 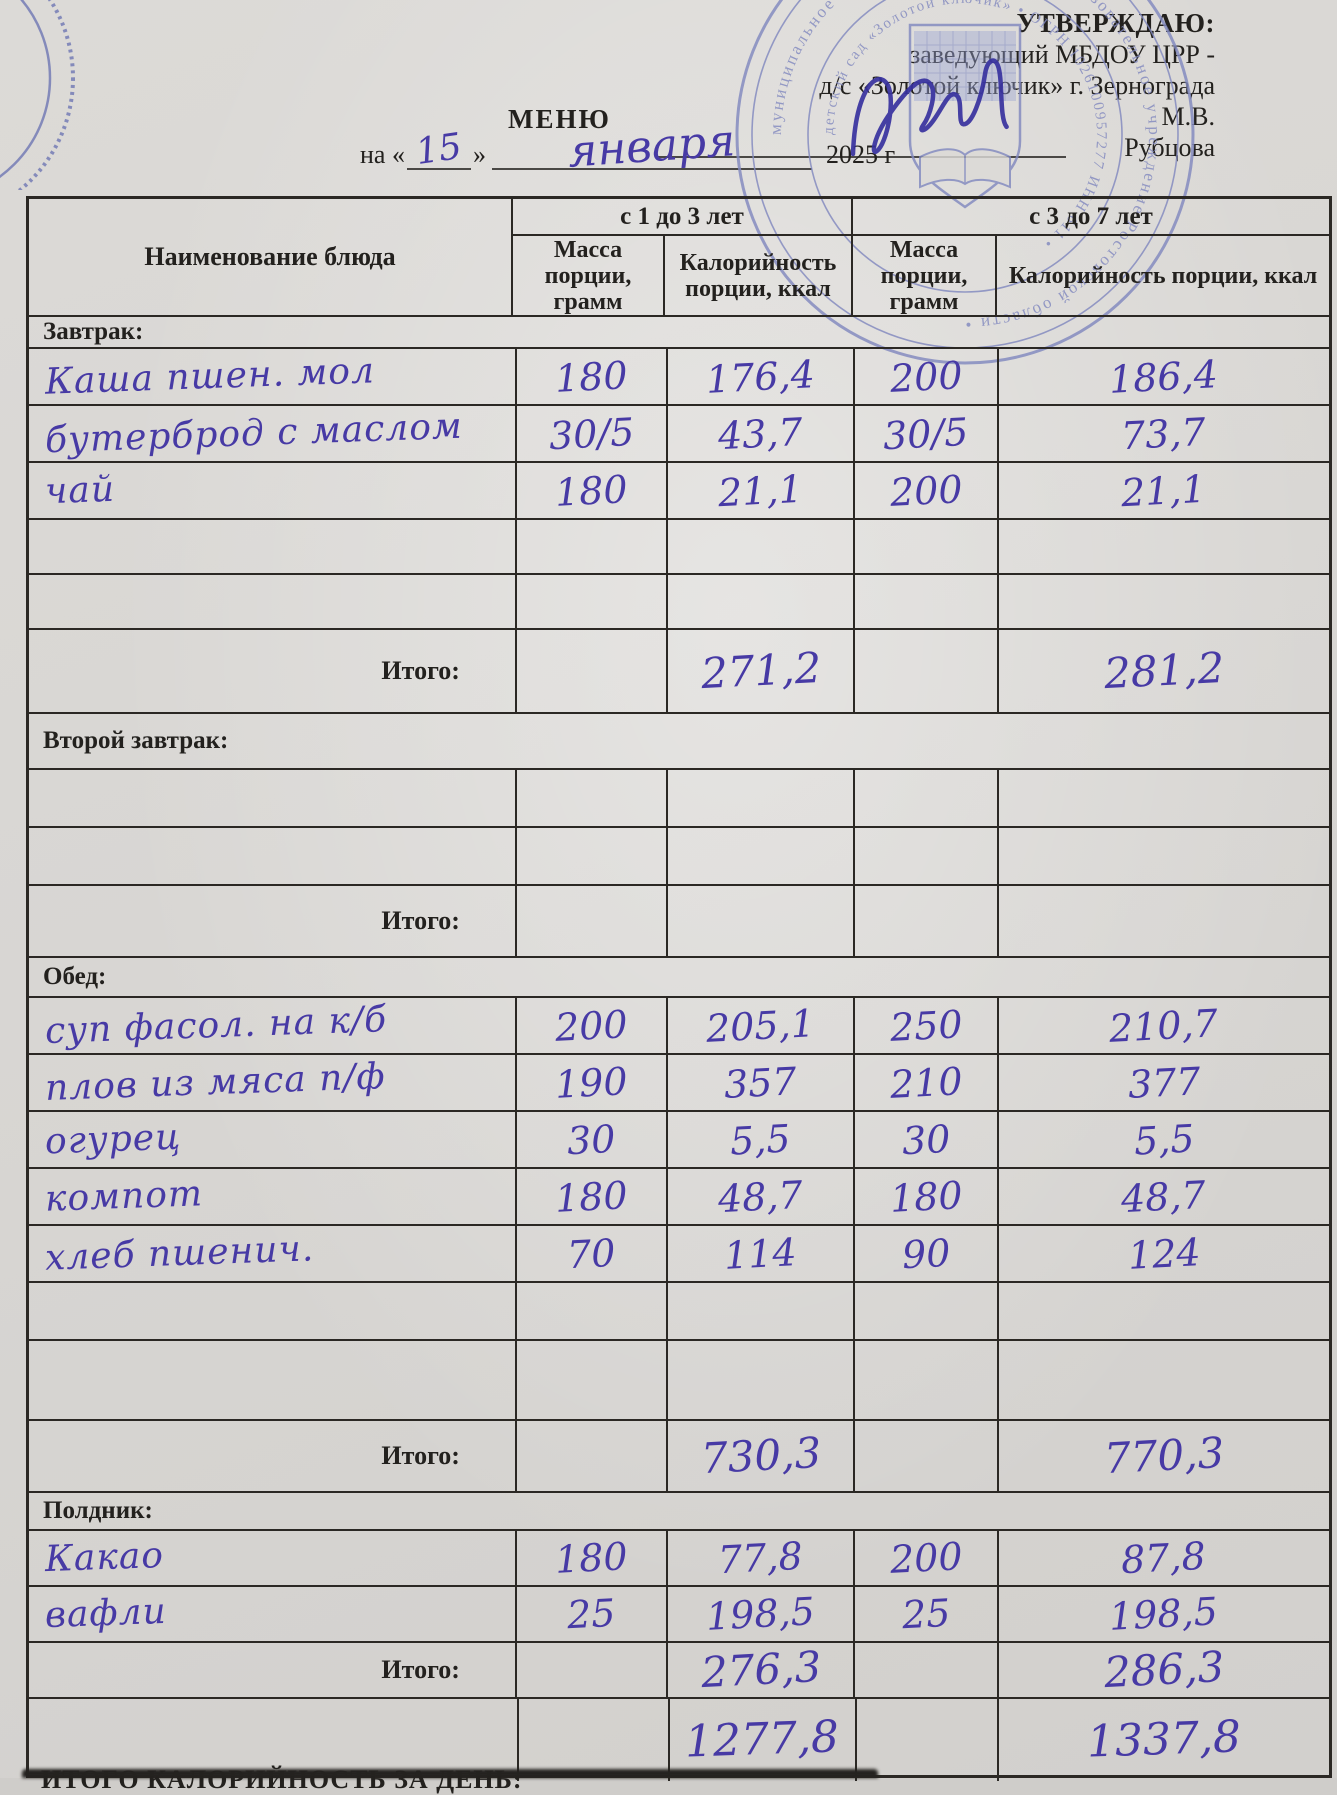 I want to click on mass-3-7-cell: 180, so click(x=927, y=1196).